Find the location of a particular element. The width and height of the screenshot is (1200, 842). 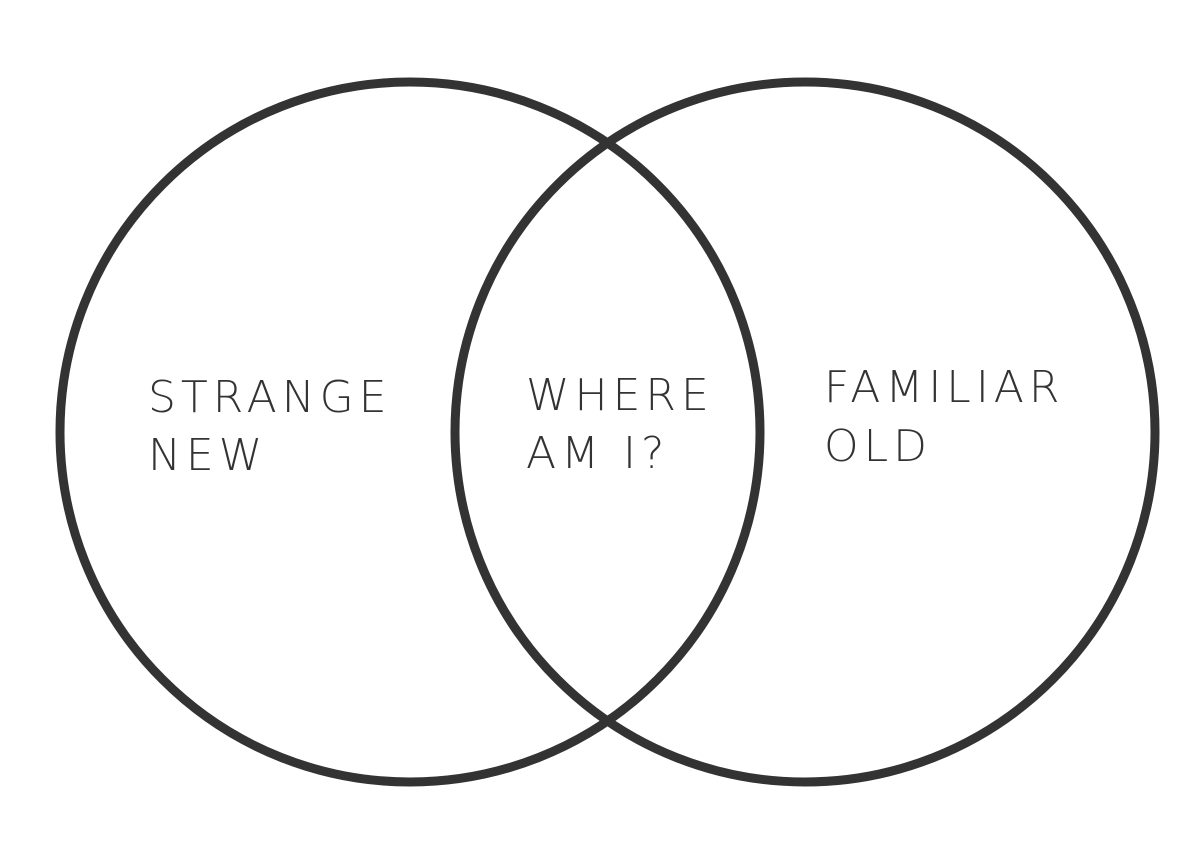

left-label-line-2: NEW is located at coordinates (207, 455).